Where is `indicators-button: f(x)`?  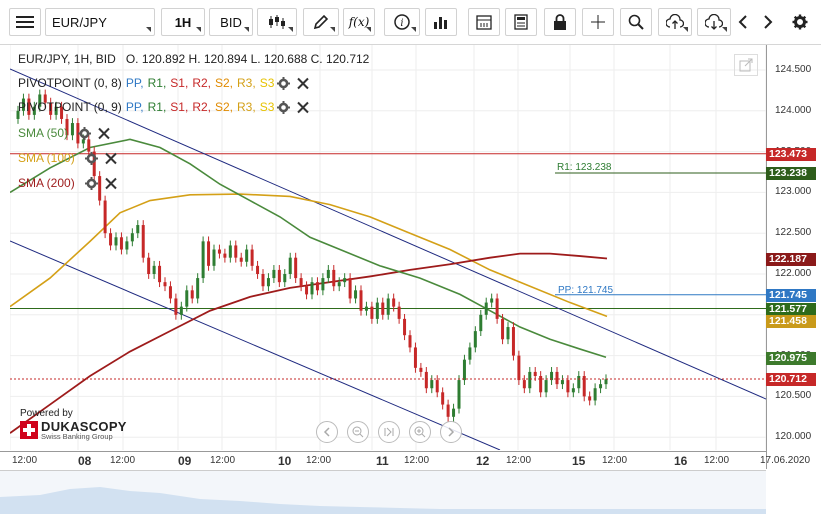
indicators-button: f(x) is located at coordinates (359, 22).